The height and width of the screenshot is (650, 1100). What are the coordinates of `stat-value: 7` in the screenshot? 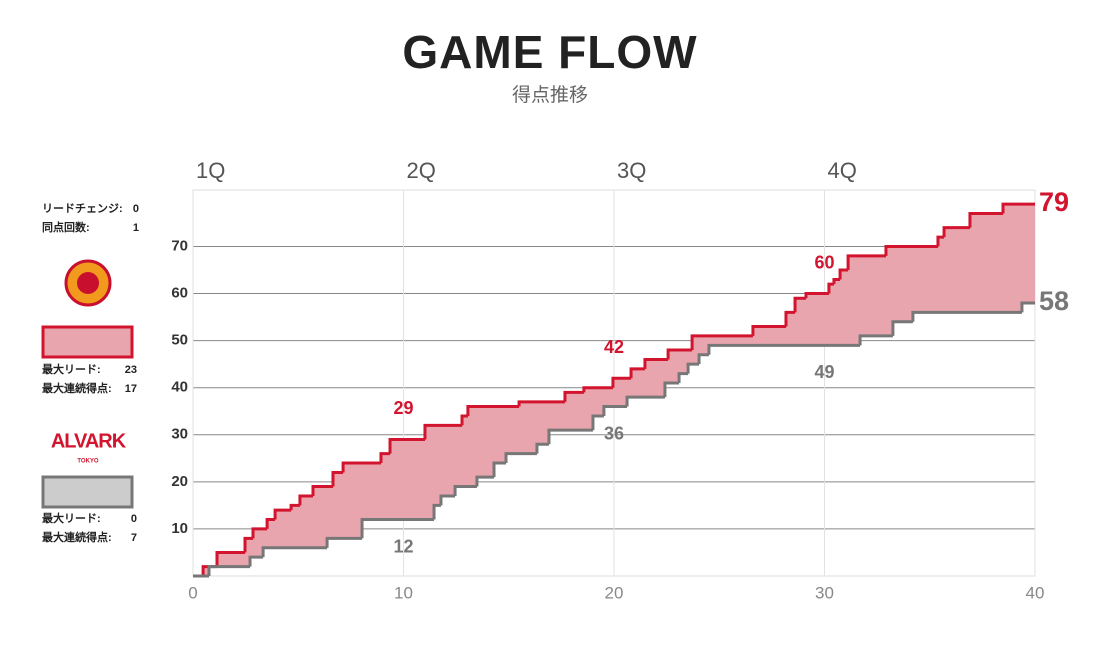 It's located at (134, 538).